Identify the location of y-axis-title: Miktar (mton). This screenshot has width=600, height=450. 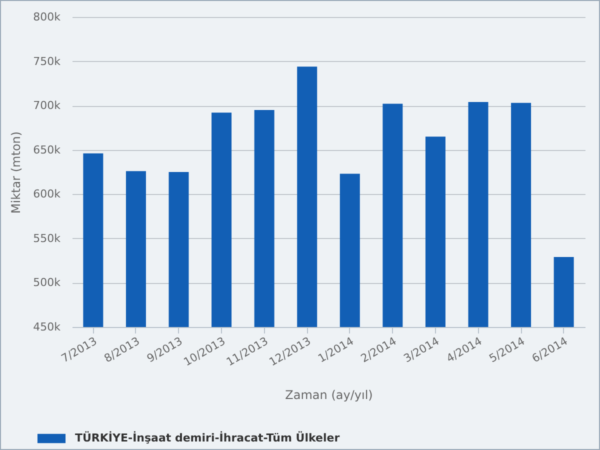
(16, 172).